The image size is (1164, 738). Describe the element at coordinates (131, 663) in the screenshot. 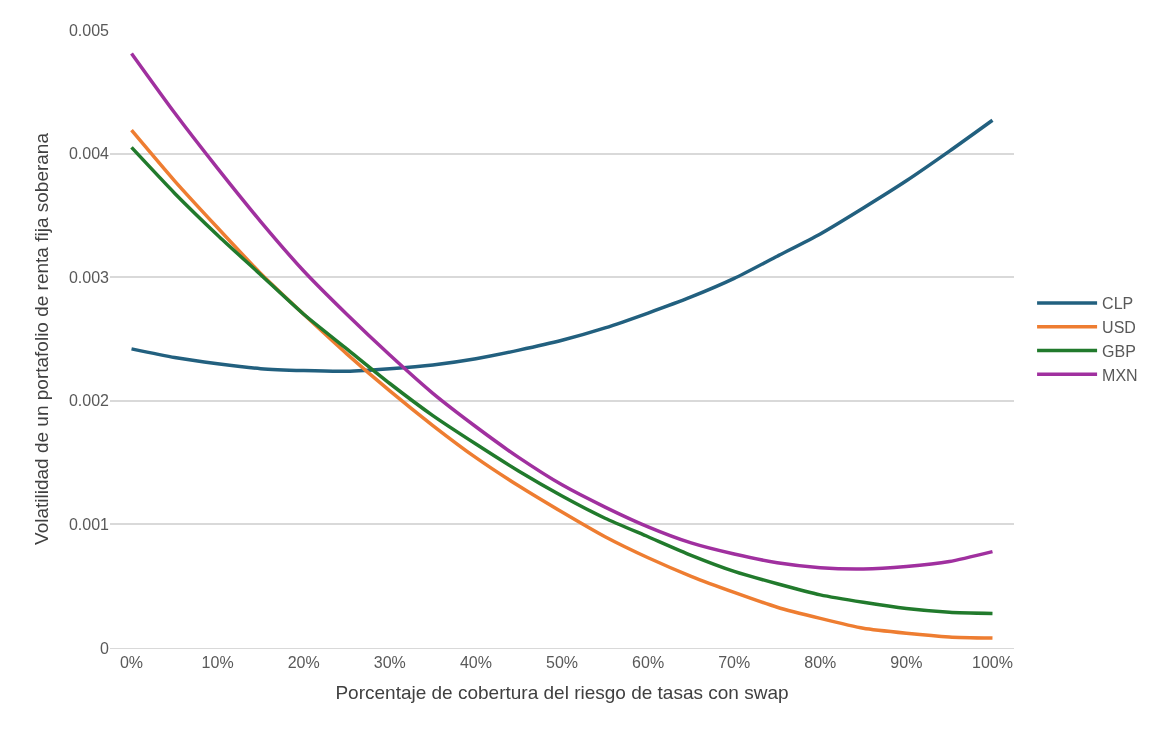

I see `x-tick-label: 0%` at that location.